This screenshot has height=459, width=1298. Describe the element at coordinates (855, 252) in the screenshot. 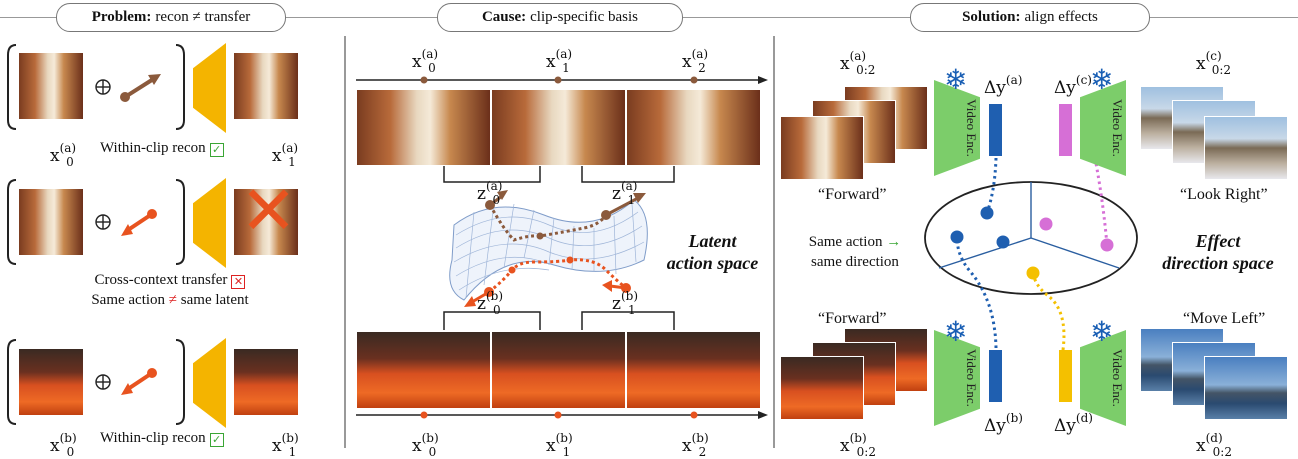

I see `same-action-note: Same action → same direction` at that location.